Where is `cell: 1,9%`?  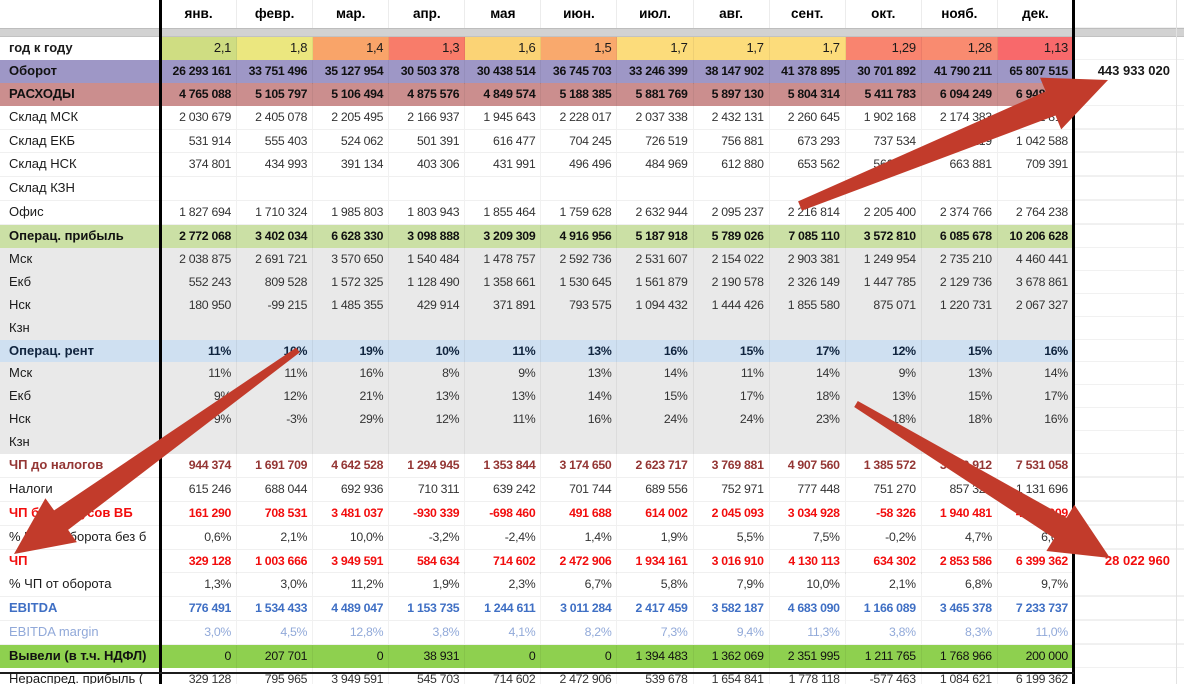
cell: 1,9% is located at coordinates (655, 537).